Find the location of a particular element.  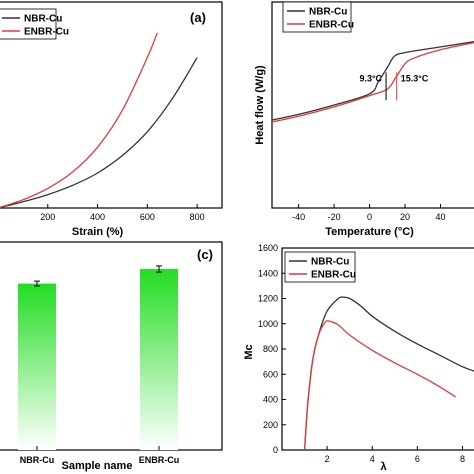

x-tick-label: 2 is located at coordinates (327, 459).